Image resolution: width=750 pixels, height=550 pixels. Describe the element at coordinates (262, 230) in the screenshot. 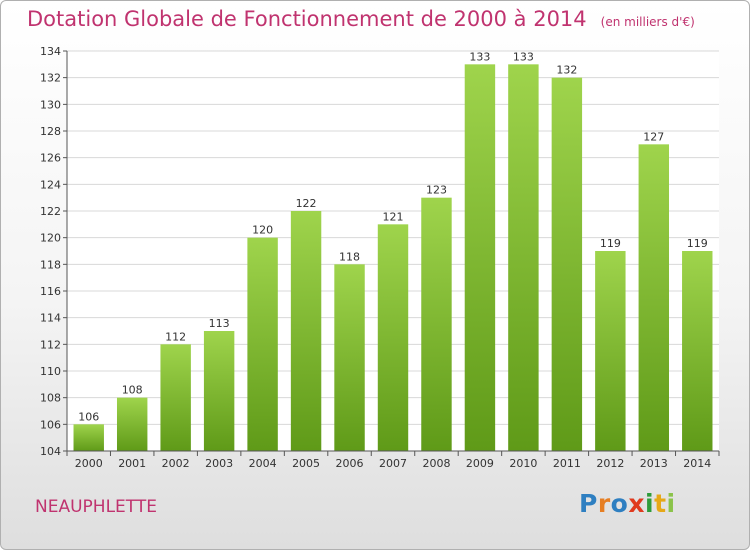

I see `data-label: 120` at that location.